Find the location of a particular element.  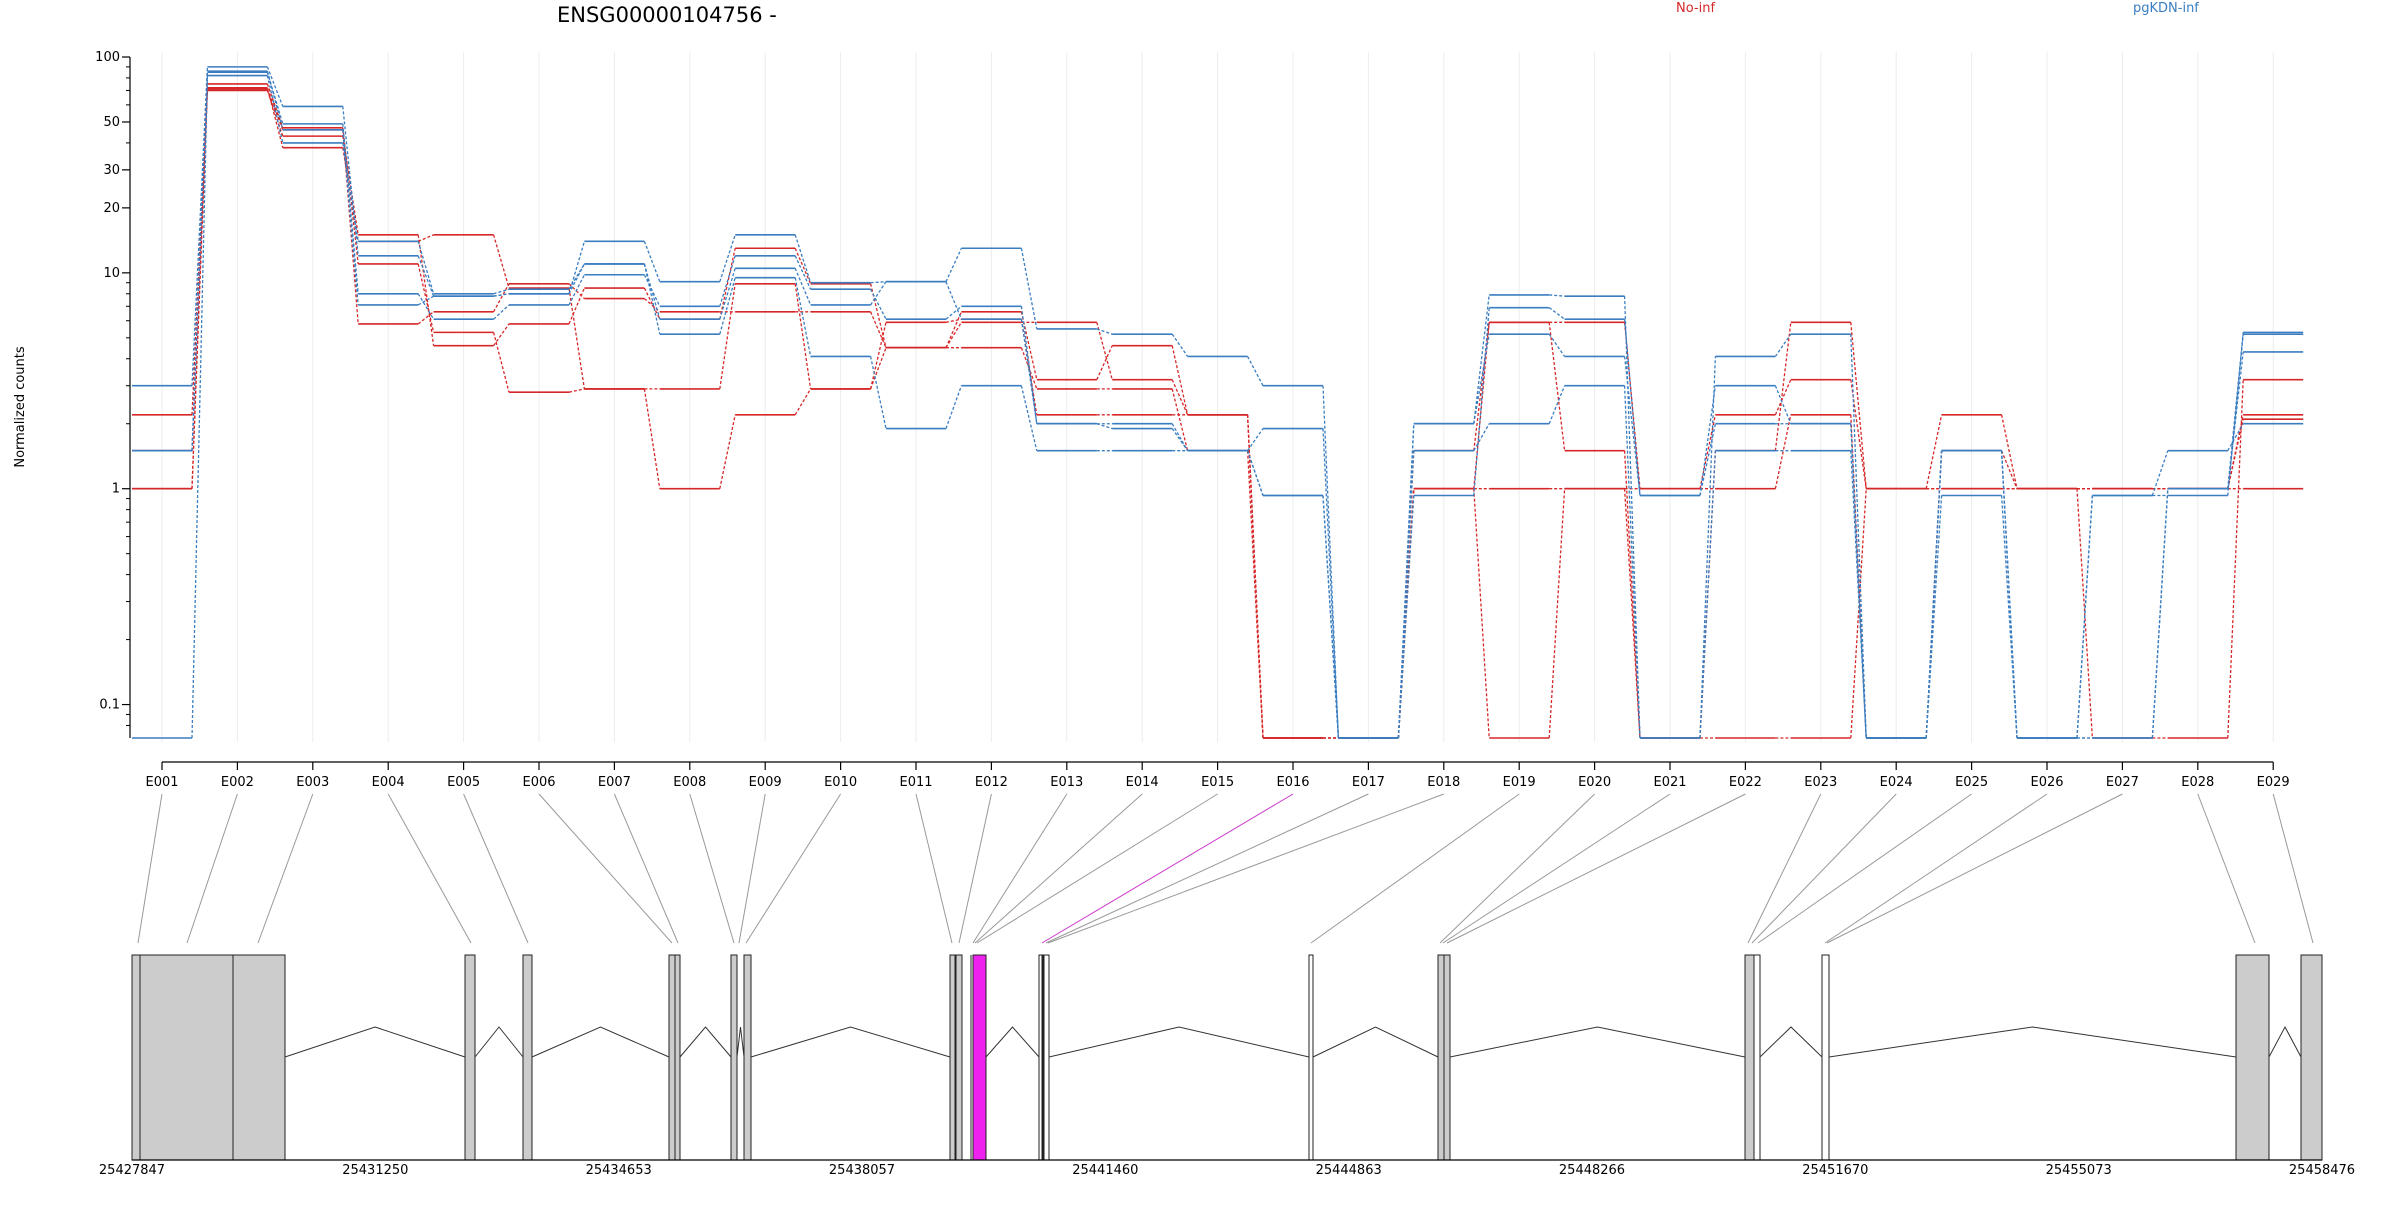

x-tick-label: E027 is located at coordinates (2122, 782).